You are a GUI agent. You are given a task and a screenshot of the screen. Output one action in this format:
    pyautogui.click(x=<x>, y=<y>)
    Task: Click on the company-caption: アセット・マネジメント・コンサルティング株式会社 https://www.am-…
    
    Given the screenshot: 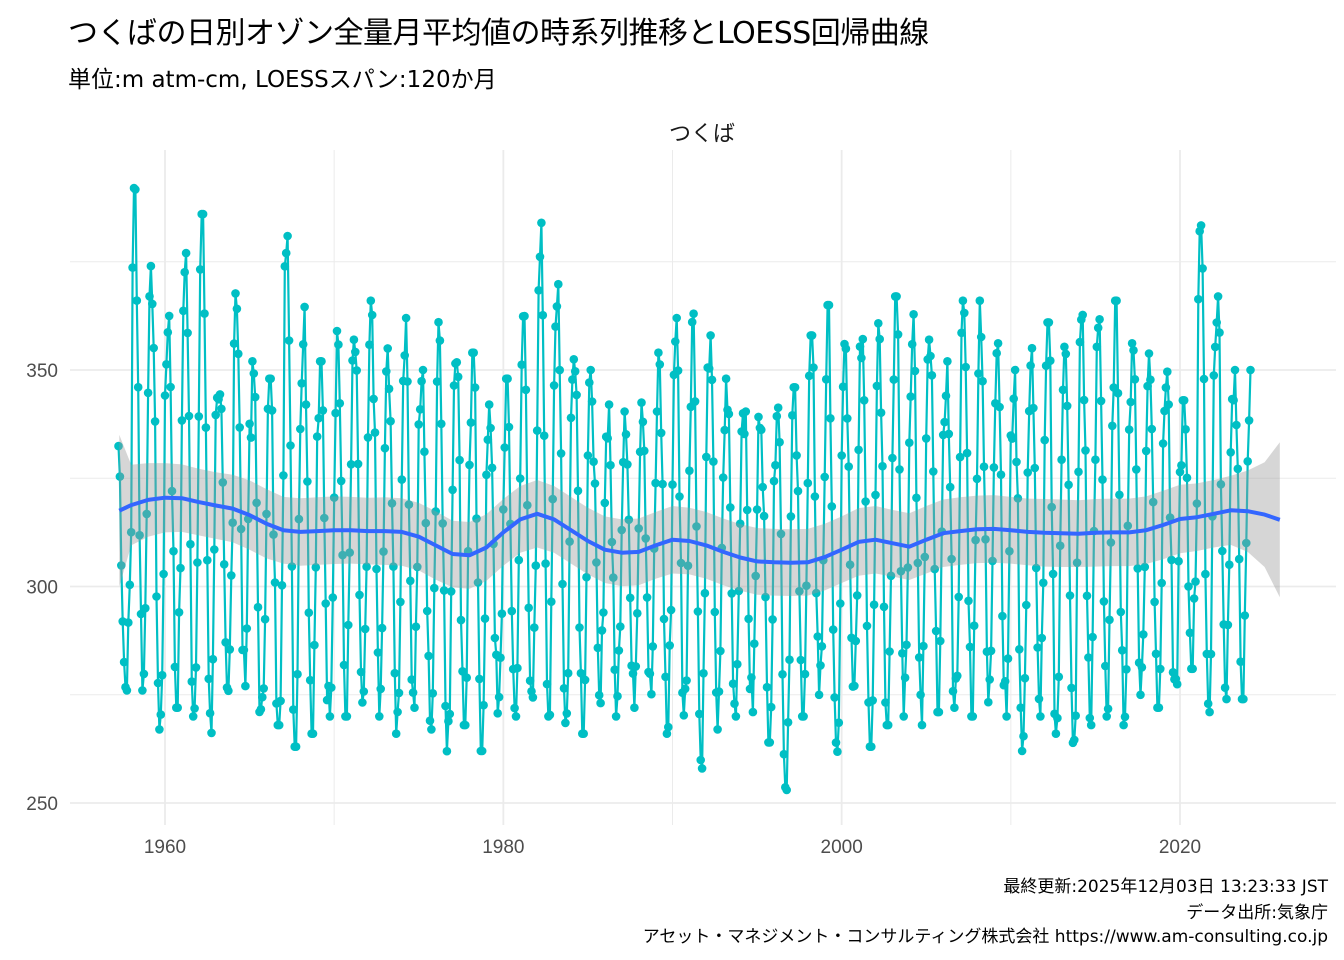 What is the action you would take?
    pyautogui.click(x=985, y=937)
    